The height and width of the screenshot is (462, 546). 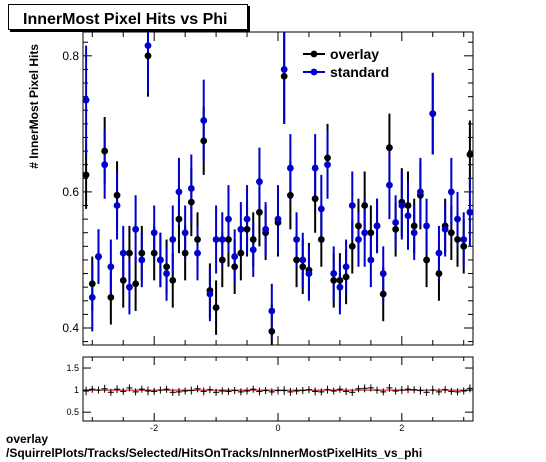 What do you see at coordinates (72, 412) in the screenshot?
I see `ratio-y-tick-label: 0.5` at bounding box center [72, 412].